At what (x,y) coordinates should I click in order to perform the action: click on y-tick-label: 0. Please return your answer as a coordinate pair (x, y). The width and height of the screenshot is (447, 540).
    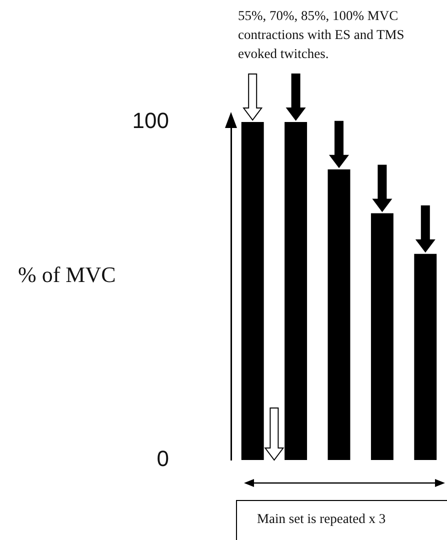
    Looking at the image, I should click on (162, 459).